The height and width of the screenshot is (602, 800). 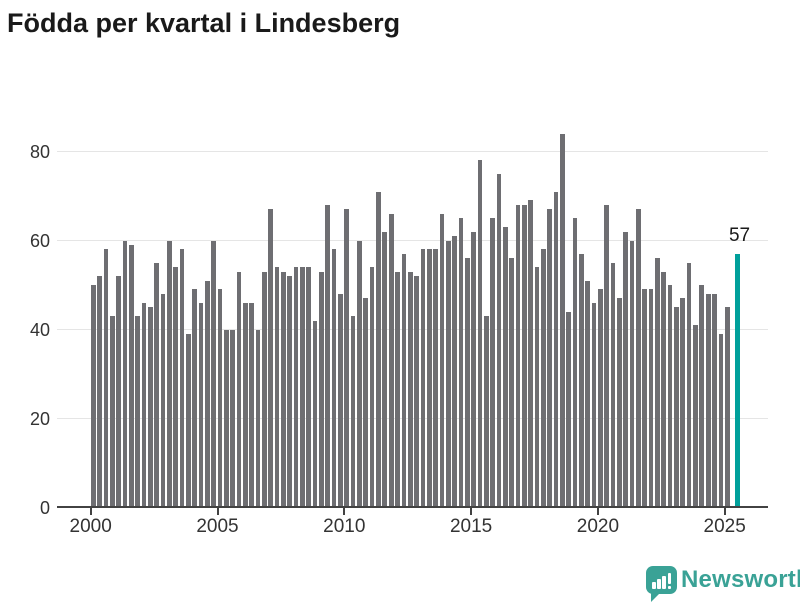 I want to click on icon-exclamation-dot, so click(x=669, y=587).